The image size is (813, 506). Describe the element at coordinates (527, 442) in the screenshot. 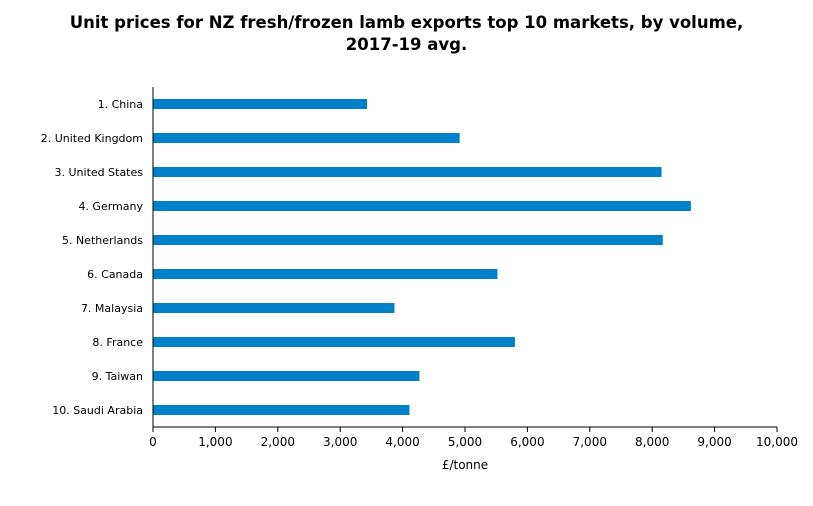

I see `x-tick-label: 6,000` at that location.